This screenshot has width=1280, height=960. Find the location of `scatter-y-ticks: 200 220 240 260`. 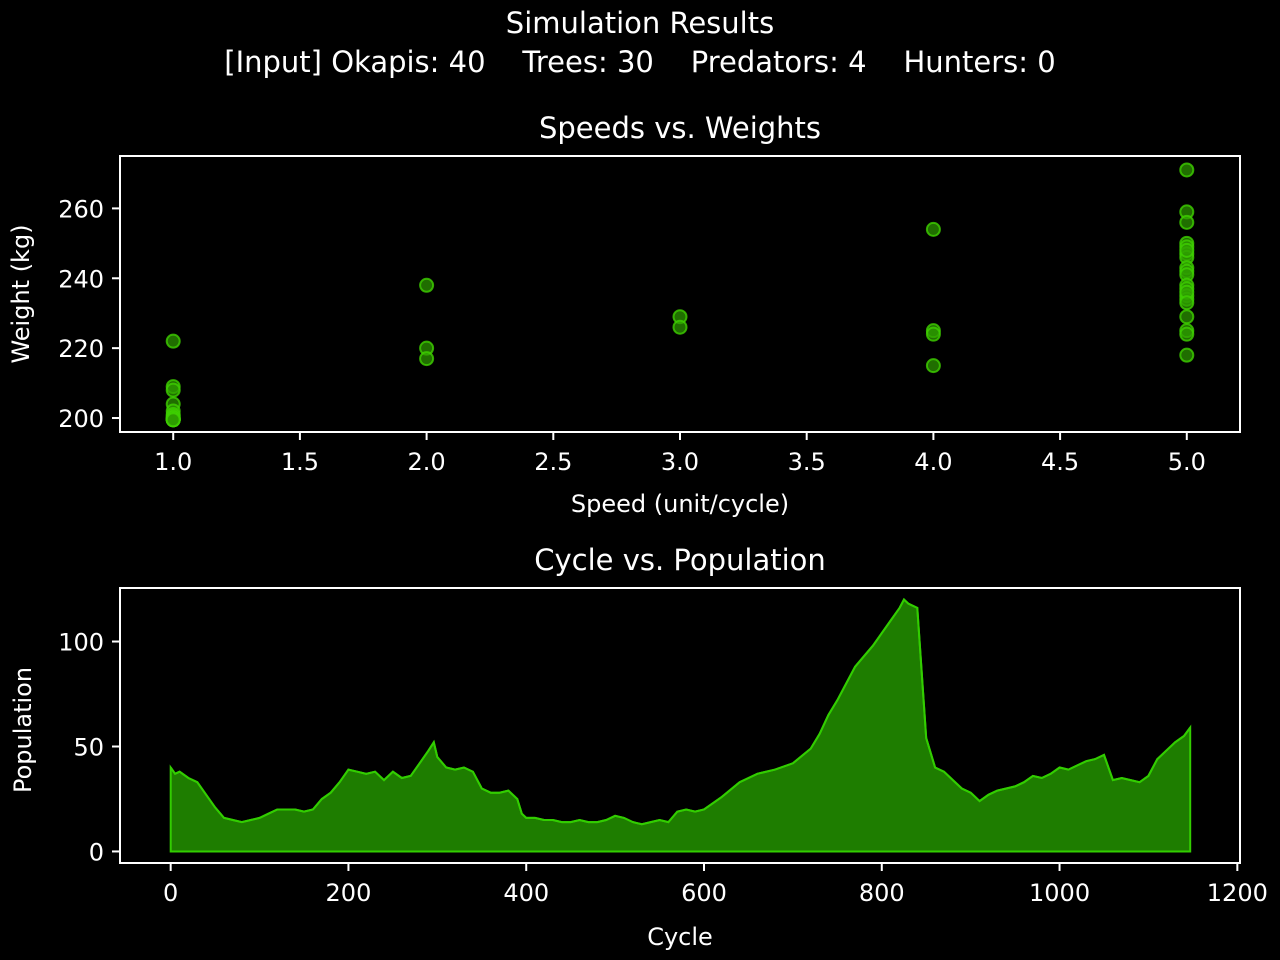

scatter-y-ticks: 200 220 240 260 is located at coordinates (89, 314).